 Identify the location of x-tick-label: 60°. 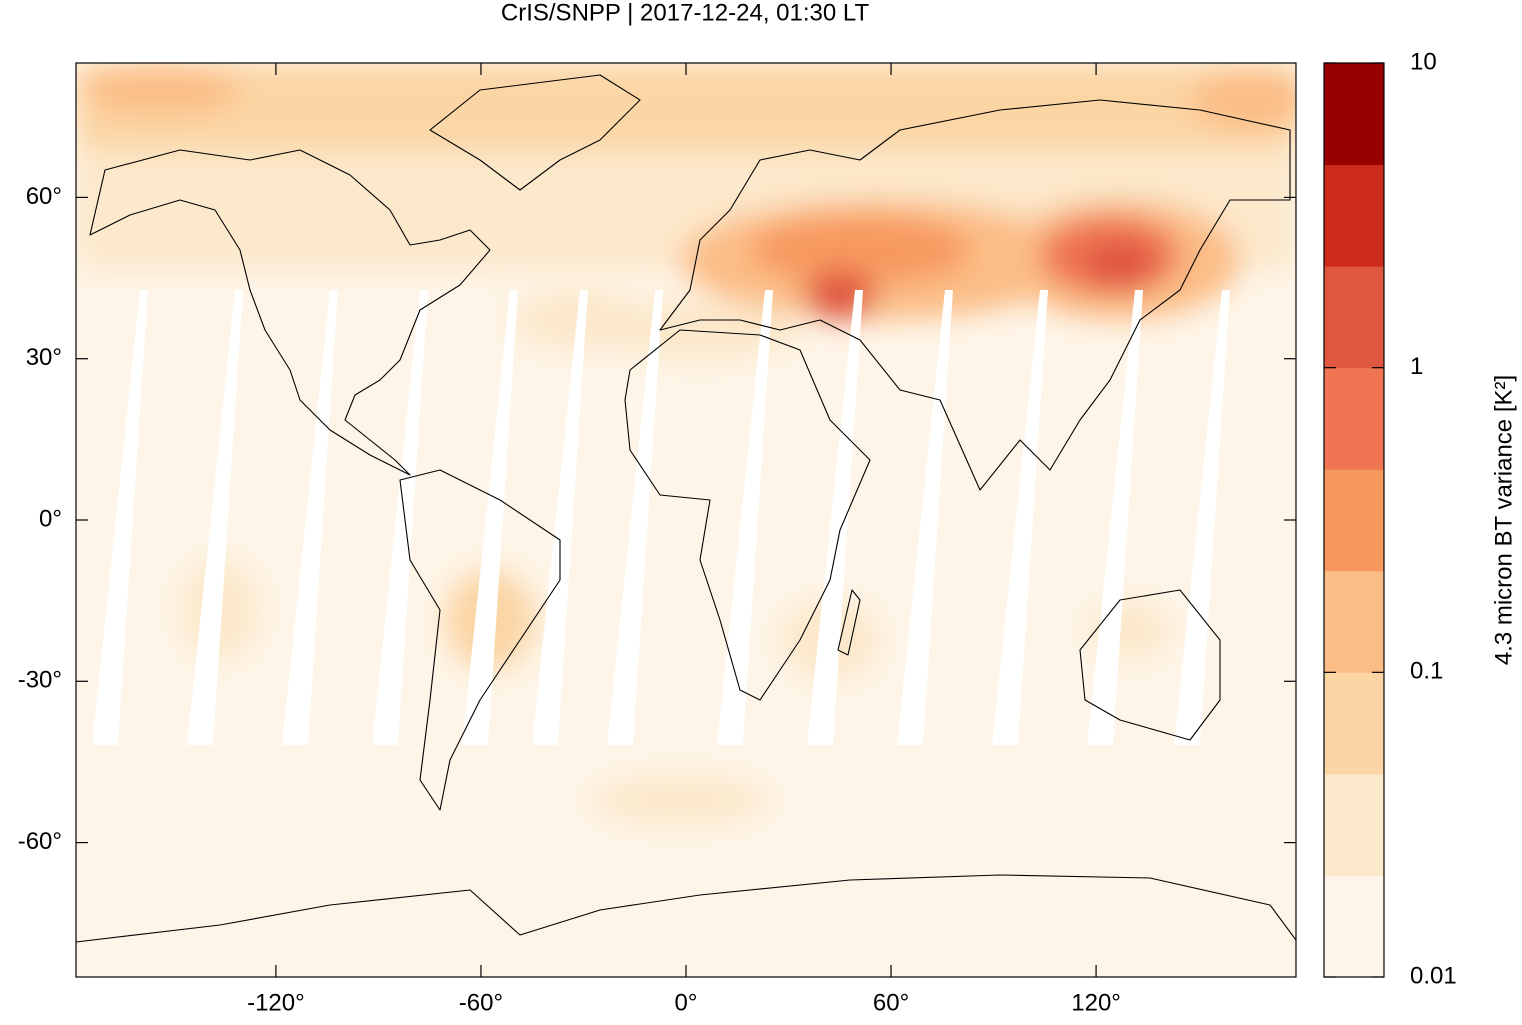
(891, 1002).